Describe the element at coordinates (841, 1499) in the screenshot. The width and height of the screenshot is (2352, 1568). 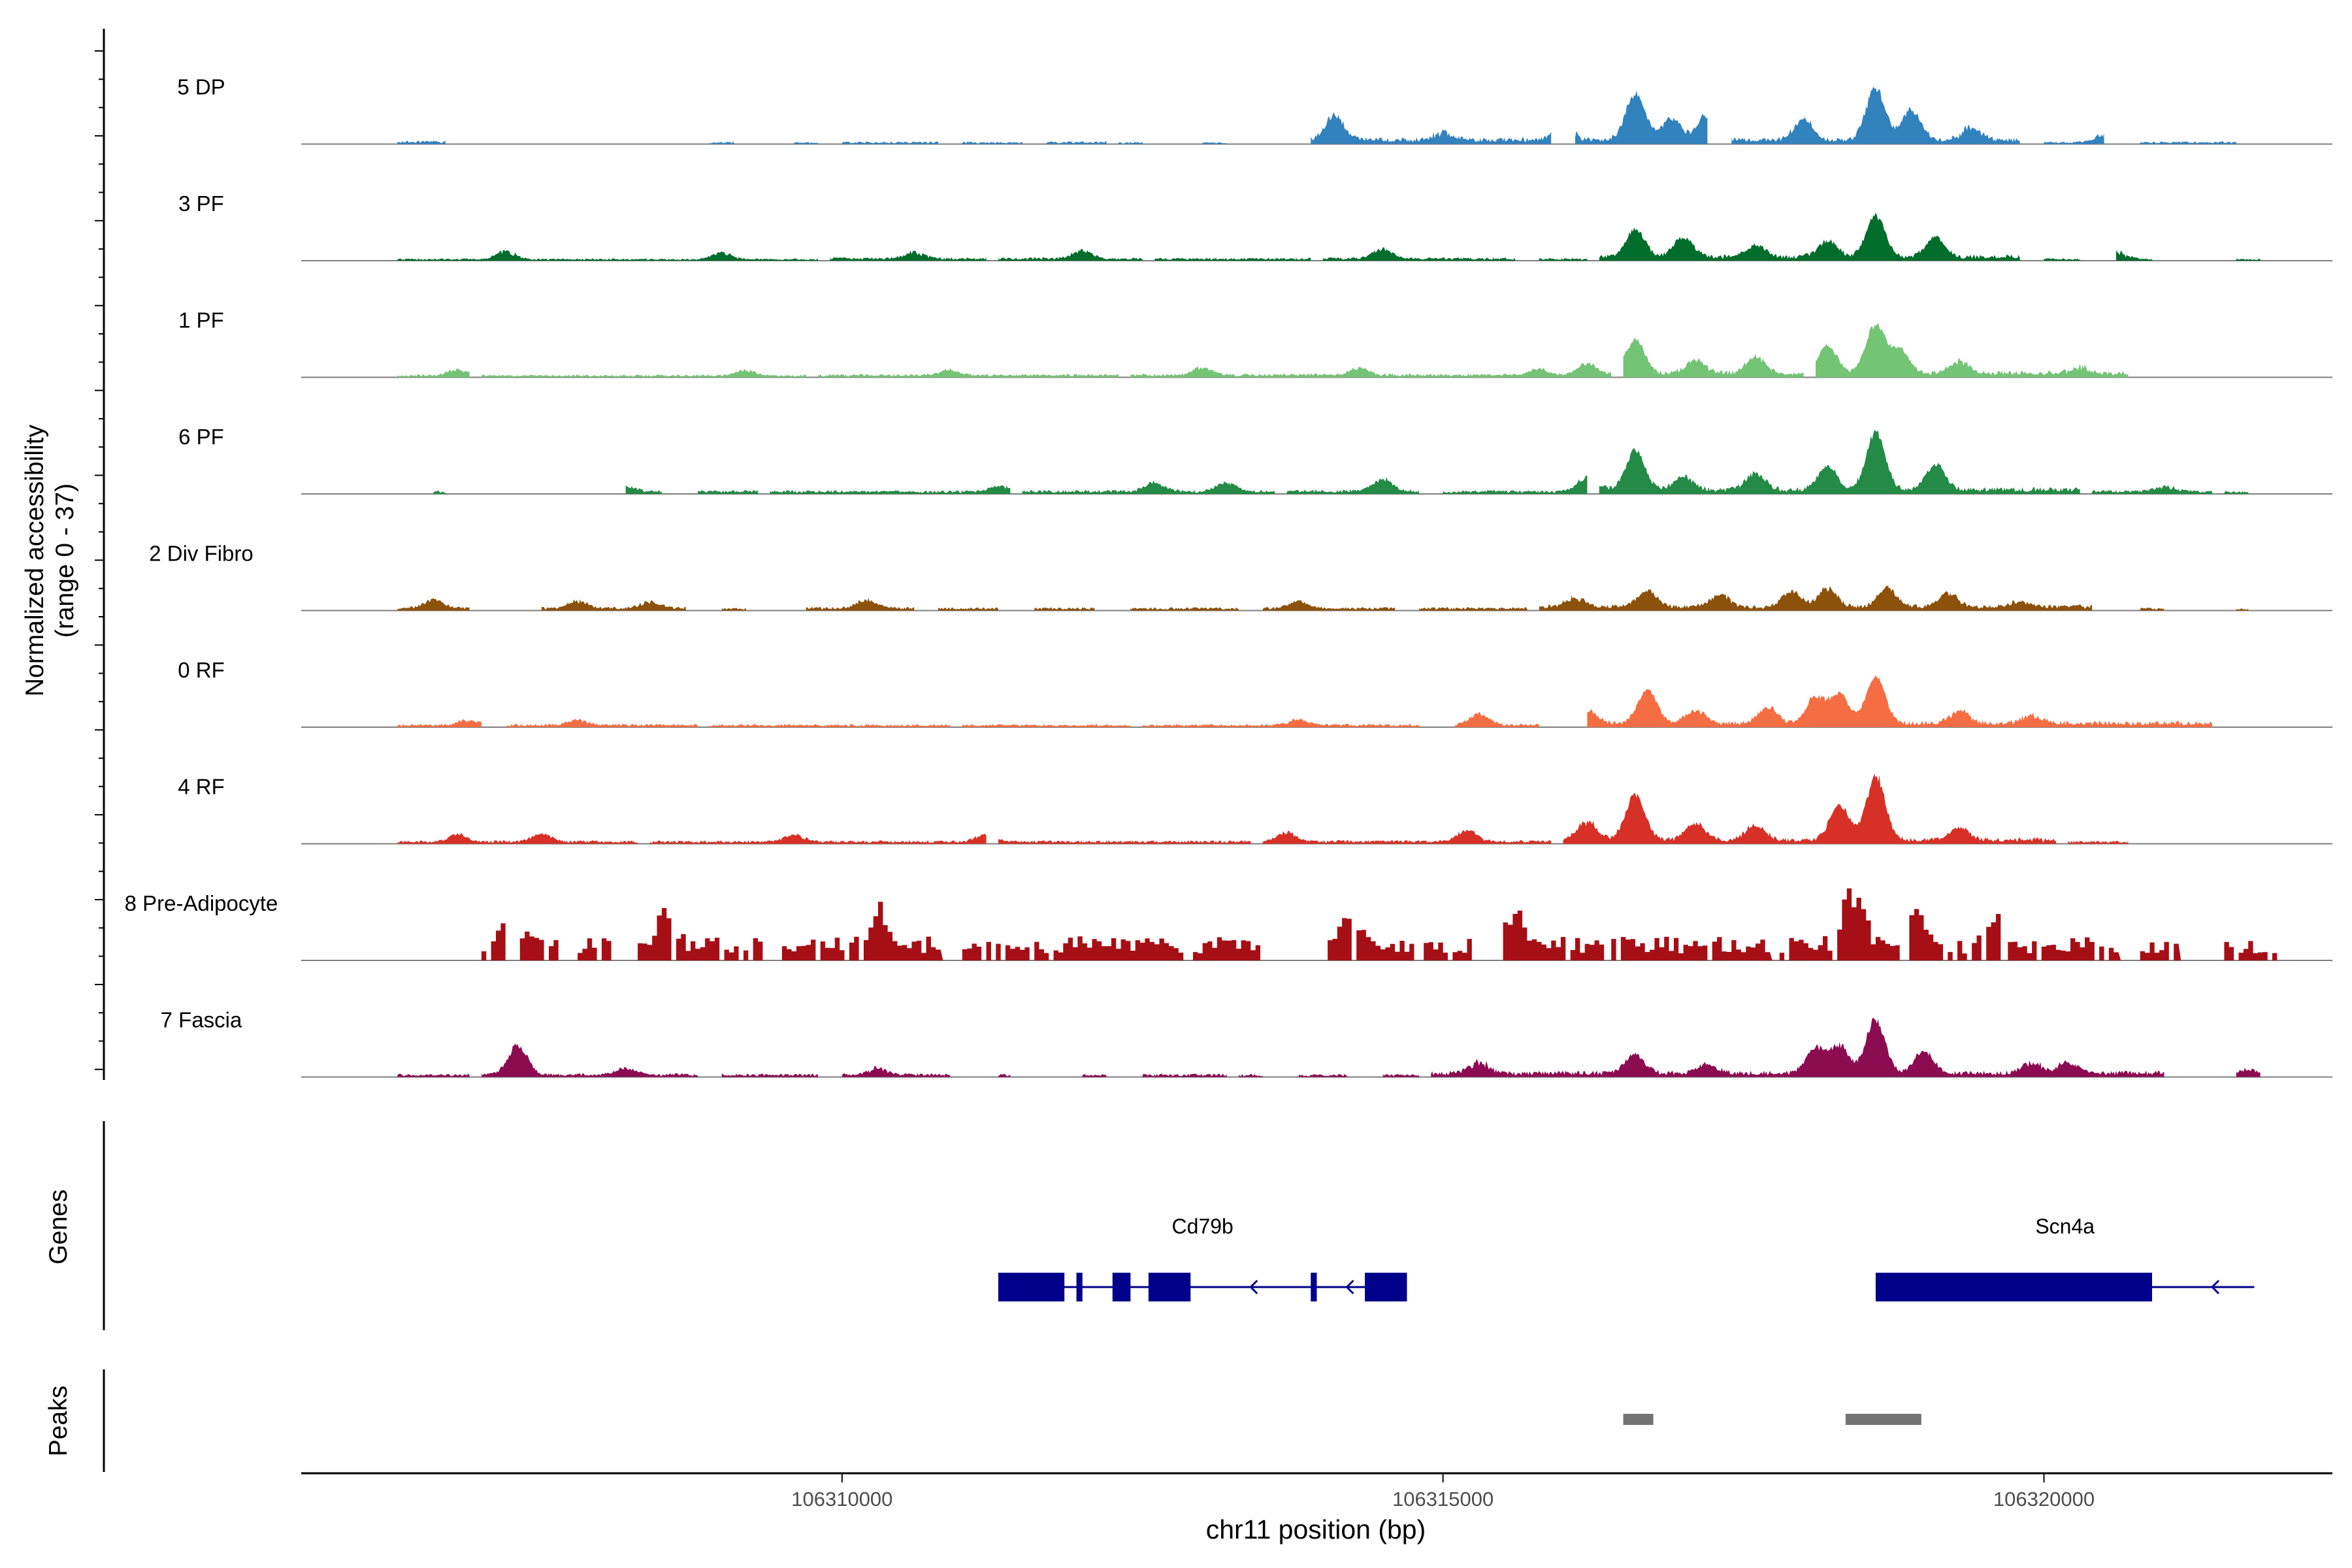
I see `x-tick-label: 106310000` at that location.